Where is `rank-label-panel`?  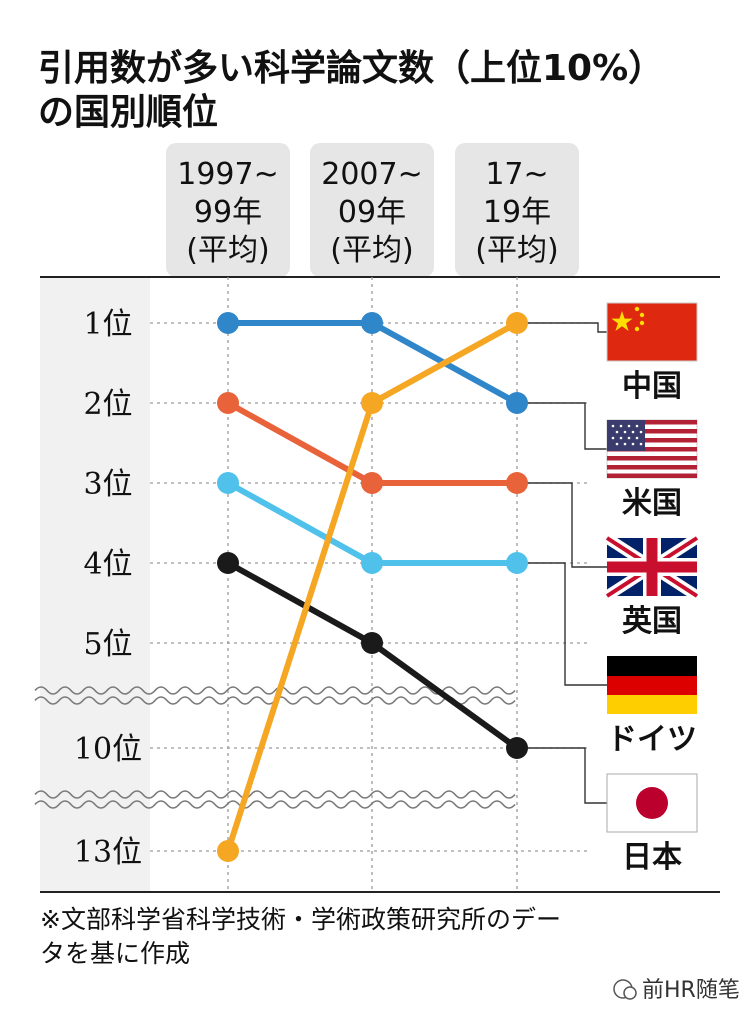 rank-label-panel is located at coordinates (95, 584).